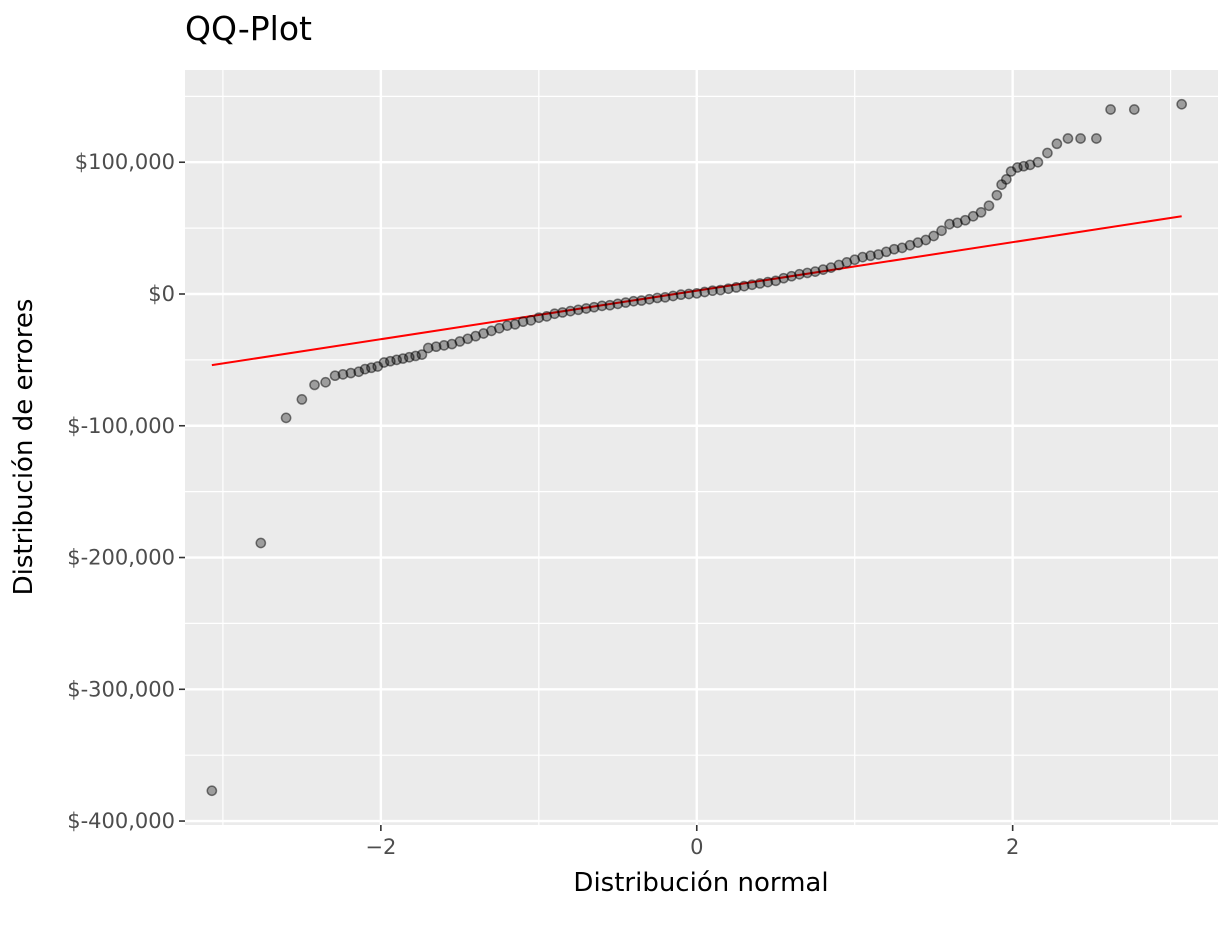  I want to click on reference-line-layer, so click(696, 291).